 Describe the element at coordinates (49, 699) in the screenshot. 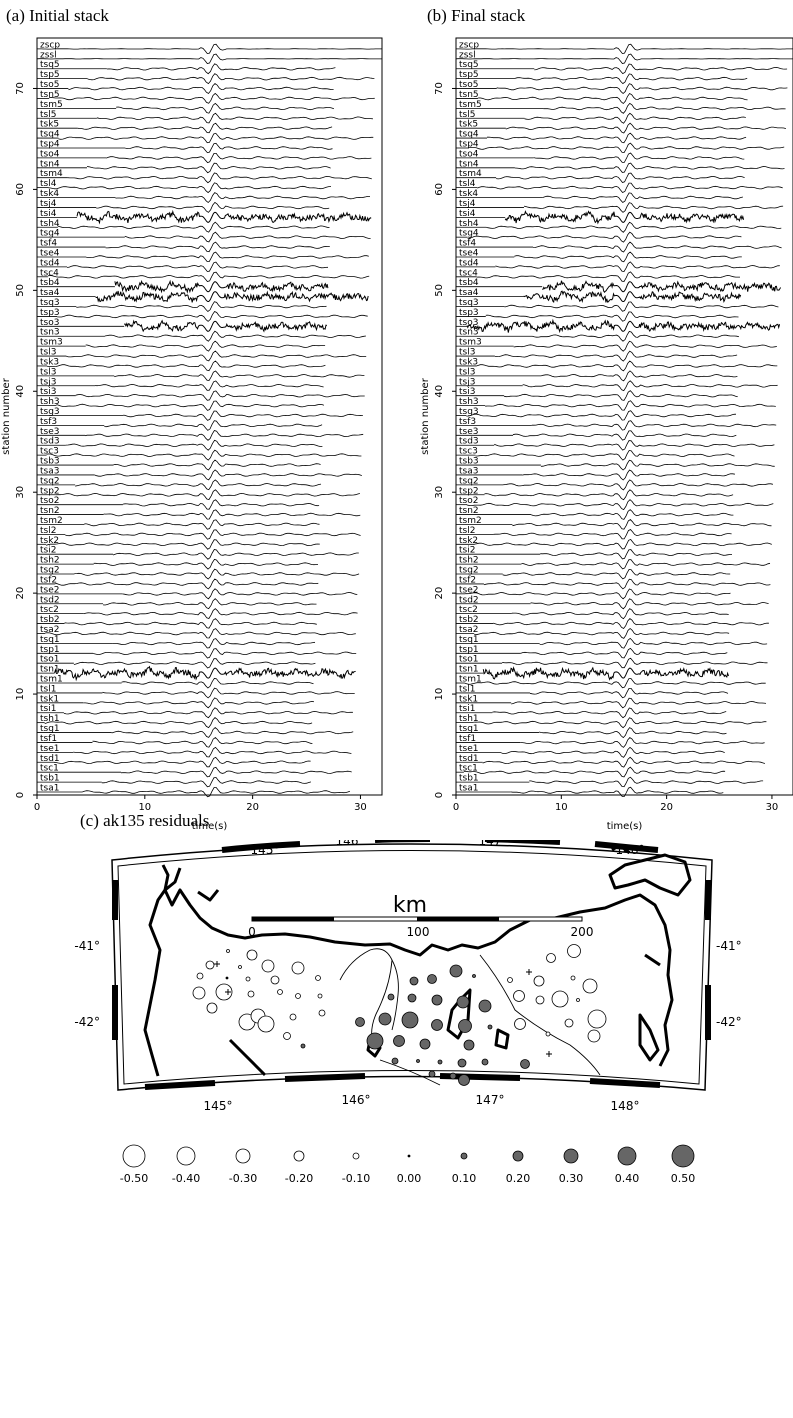

I see `a-station-label: tsk1` at that location.